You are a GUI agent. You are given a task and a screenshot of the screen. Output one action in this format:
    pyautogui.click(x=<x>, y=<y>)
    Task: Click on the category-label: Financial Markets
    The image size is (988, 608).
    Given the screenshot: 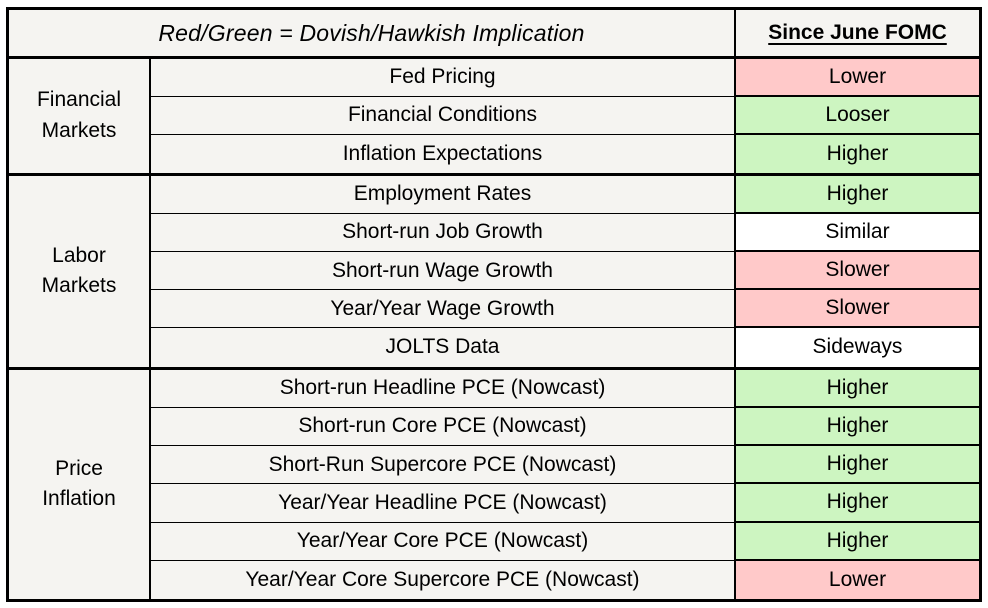 What is the action you would take?
    pyautogui.click(x=80, y=116)
    